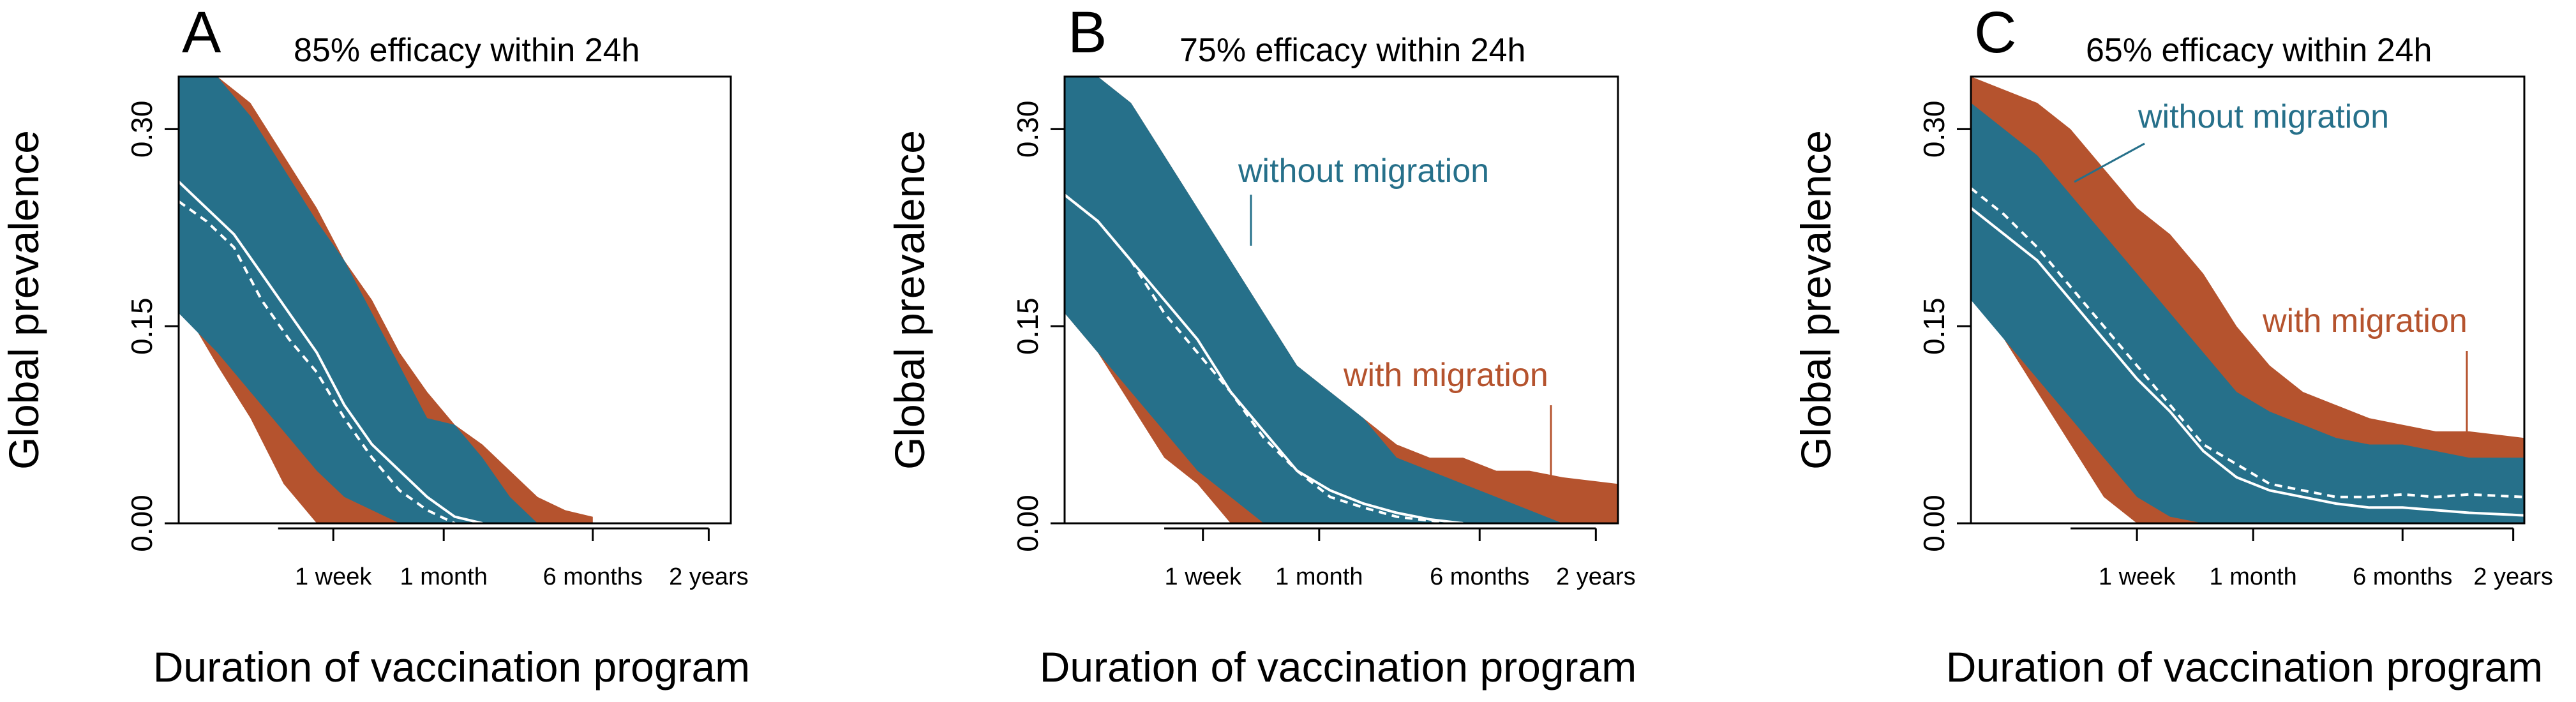 This screenshot has height=702, width=2576. What do you see at coordinates (201, 32) in the screenshot?
I see `panel-letter: A` at bounding box center [201, 32].